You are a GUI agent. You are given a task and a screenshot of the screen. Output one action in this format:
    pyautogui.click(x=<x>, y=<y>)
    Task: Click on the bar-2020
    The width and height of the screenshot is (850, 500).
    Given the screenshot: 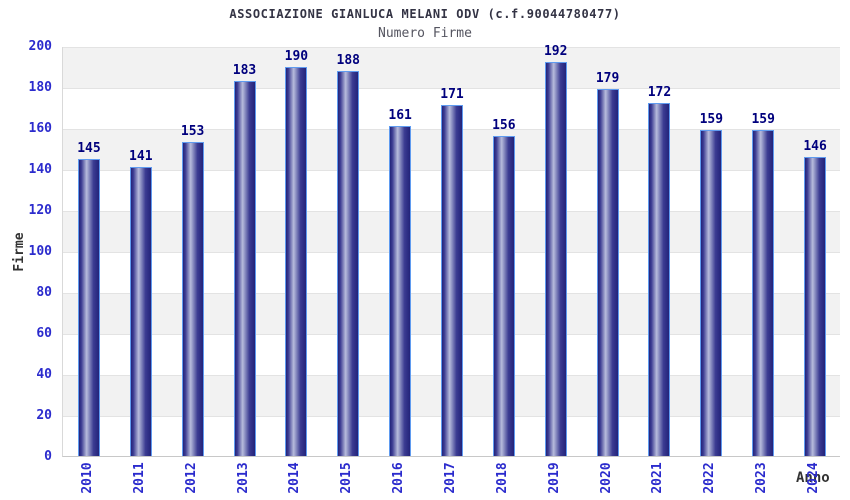 What is the action you would take?
    pyautogui.click(x=607, y=272)
    